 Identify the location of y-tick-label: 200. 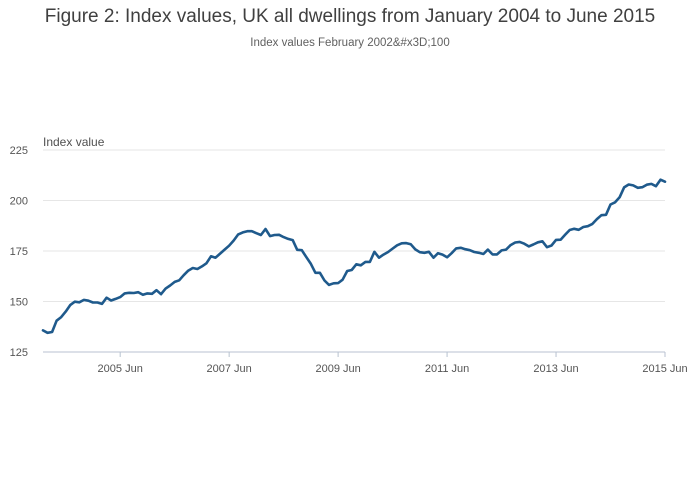
(19, 202).